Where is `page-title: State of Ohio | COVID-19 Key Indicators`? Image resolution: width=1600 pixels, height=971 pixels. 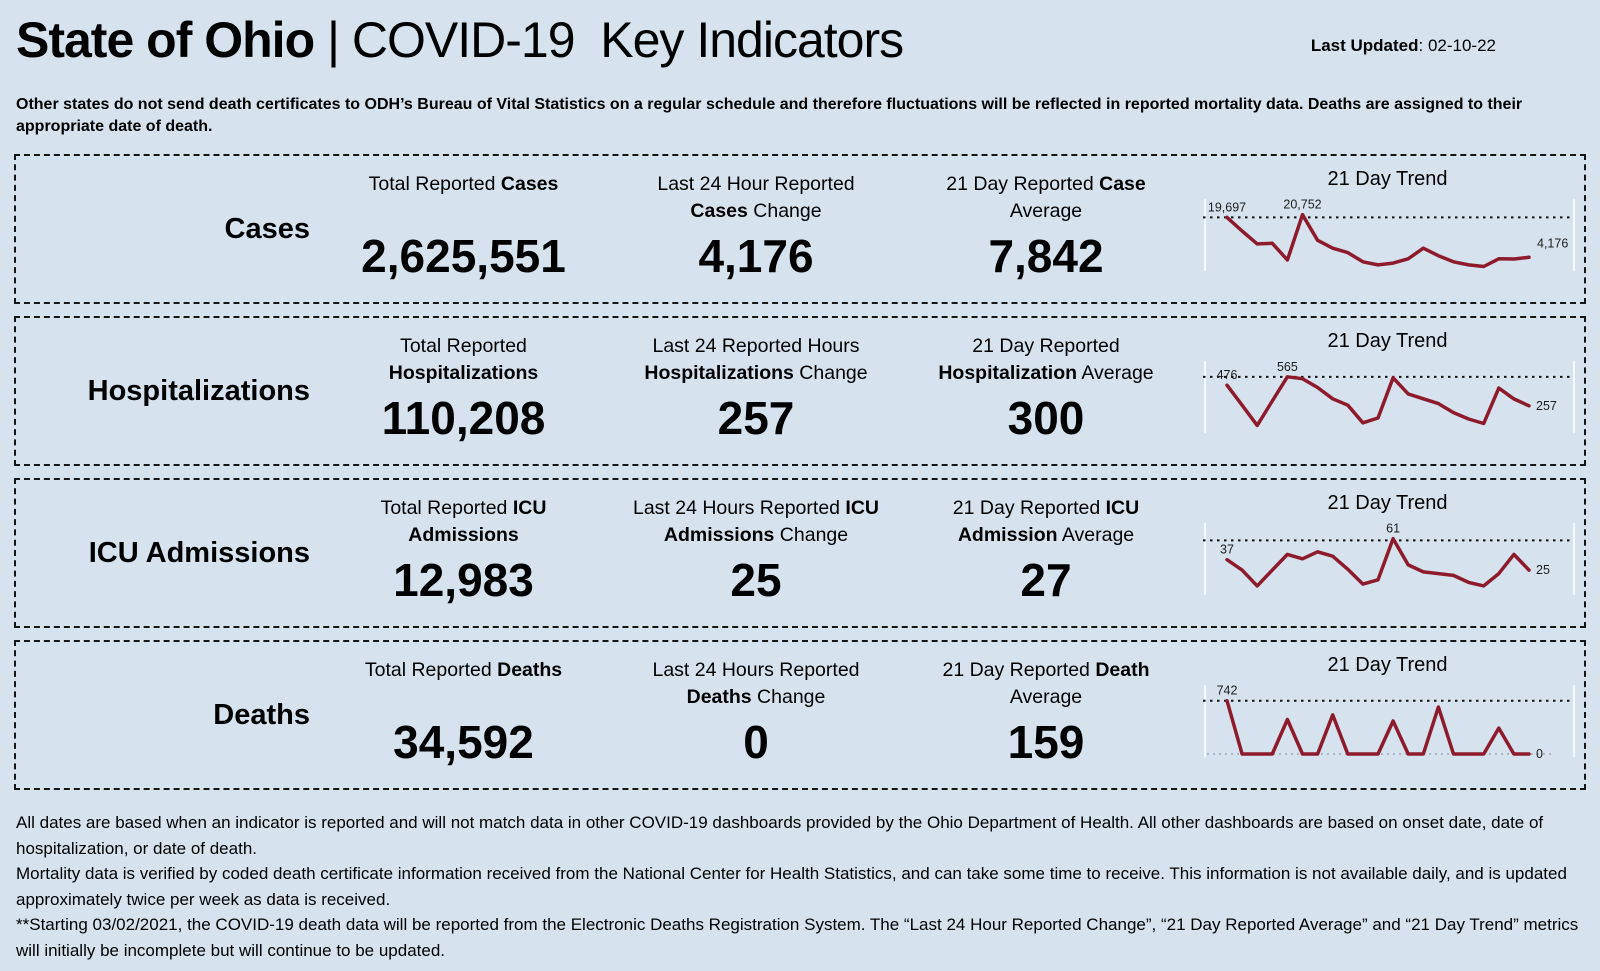
page-title: State of Ohio | COVID-19 Key Indicators is located at coordinates (460, 41).